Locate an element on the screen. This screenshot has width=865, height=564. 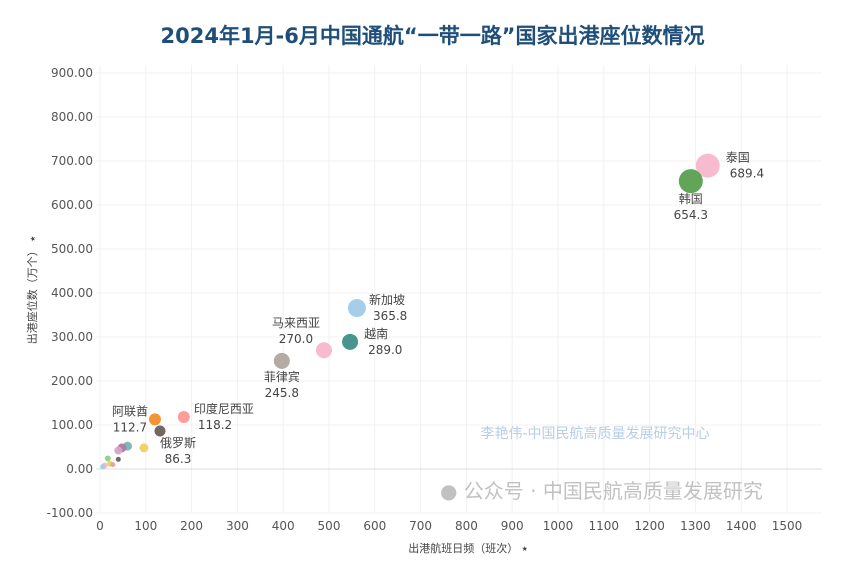
x-tick-label: 600 is located at coordinates (374, 526).